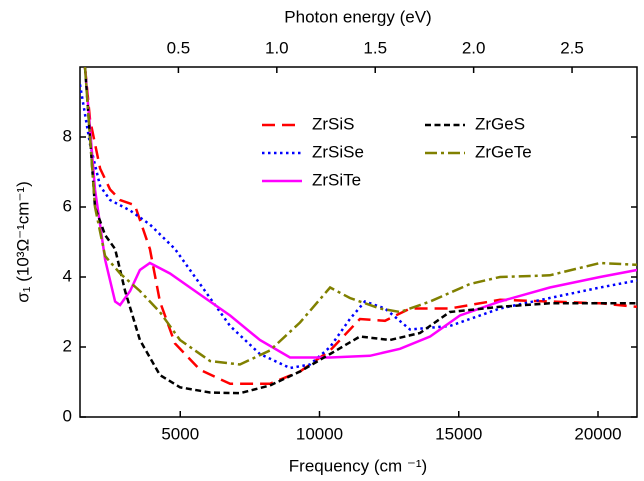 The height and width of the screenshot is (481, 644). Describe the element at coordinates (67, 415) in the screenshot. I see `y-tick-label: 0` at that location.